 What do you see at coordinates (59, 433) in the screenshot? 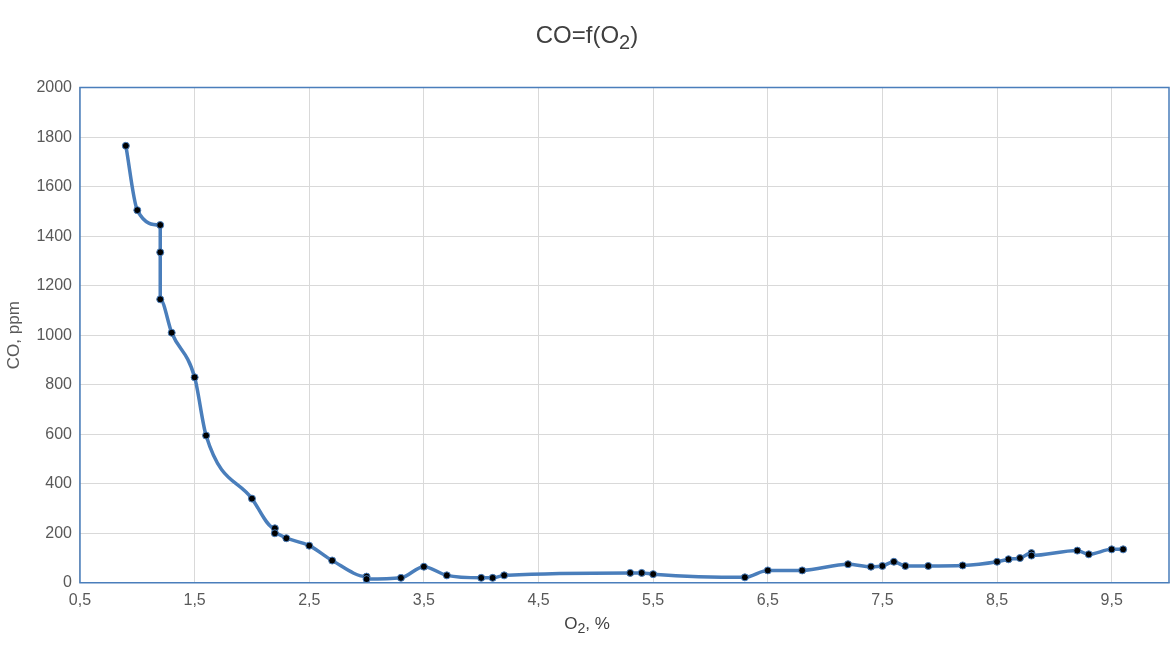
I see `y-tick-label: 600` at bounding box center [59, 433].